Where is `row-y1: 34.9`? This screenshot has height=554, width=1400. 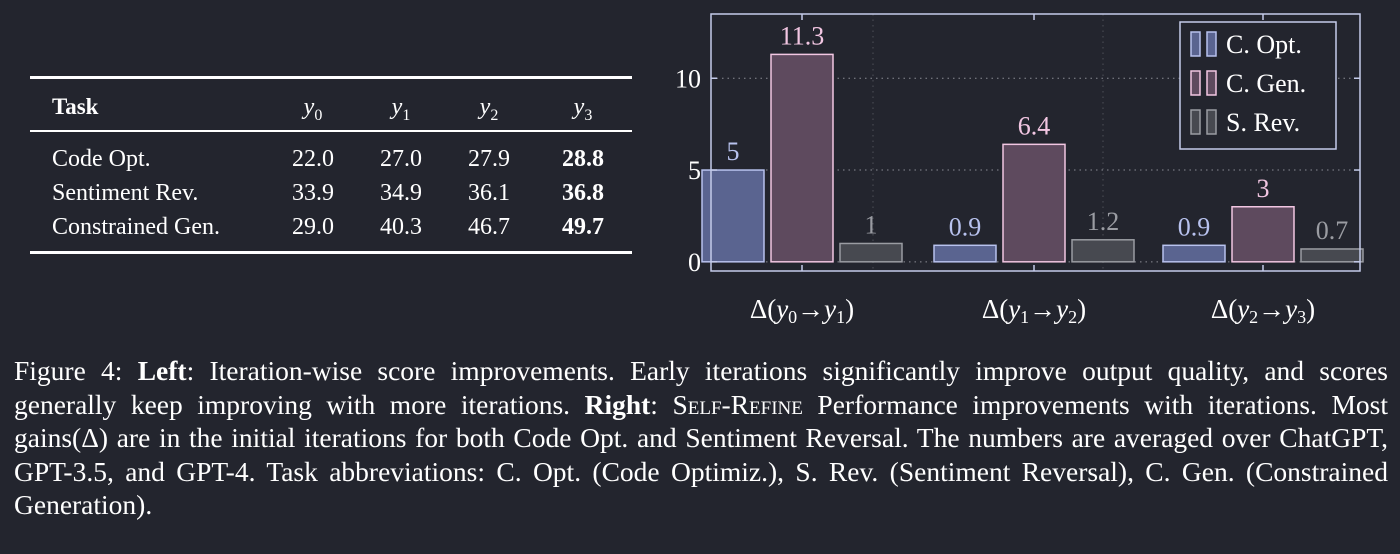
row-y1: 34.9 is located at coordinates (401, 193).